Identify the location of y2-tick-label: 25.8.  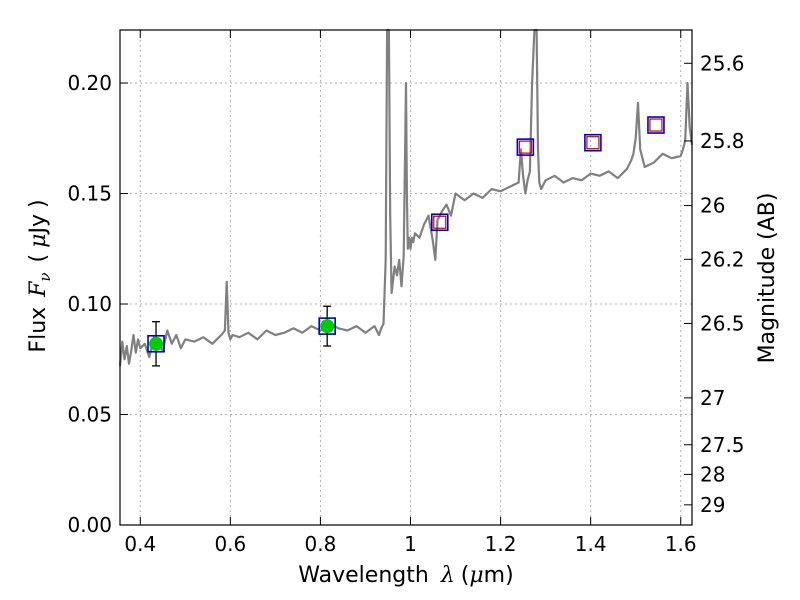
(722, 141).